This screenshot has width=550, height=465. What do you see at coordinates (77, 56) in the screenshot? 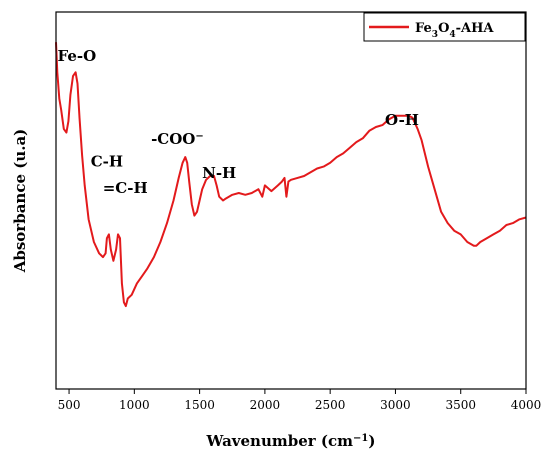
I see `annotation-0: Fe-O` at bounding box center [77, 56].